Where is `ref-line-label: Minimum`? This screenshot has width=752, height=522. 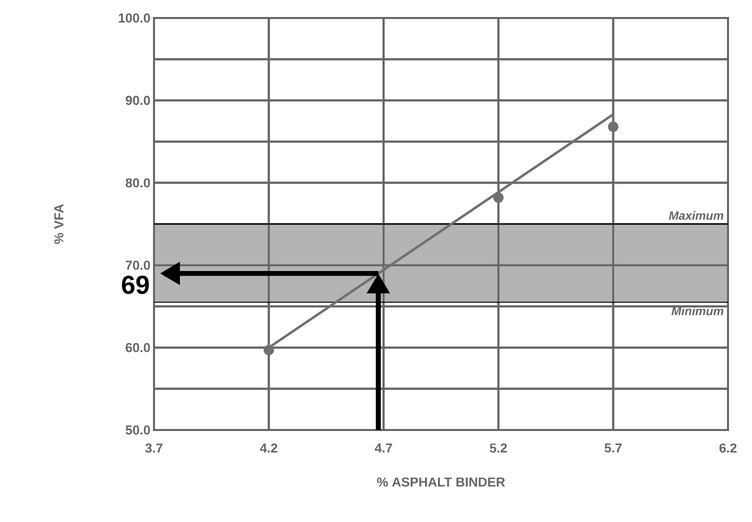 ref-line-label: Minimum is located at coordinates (698, 311).